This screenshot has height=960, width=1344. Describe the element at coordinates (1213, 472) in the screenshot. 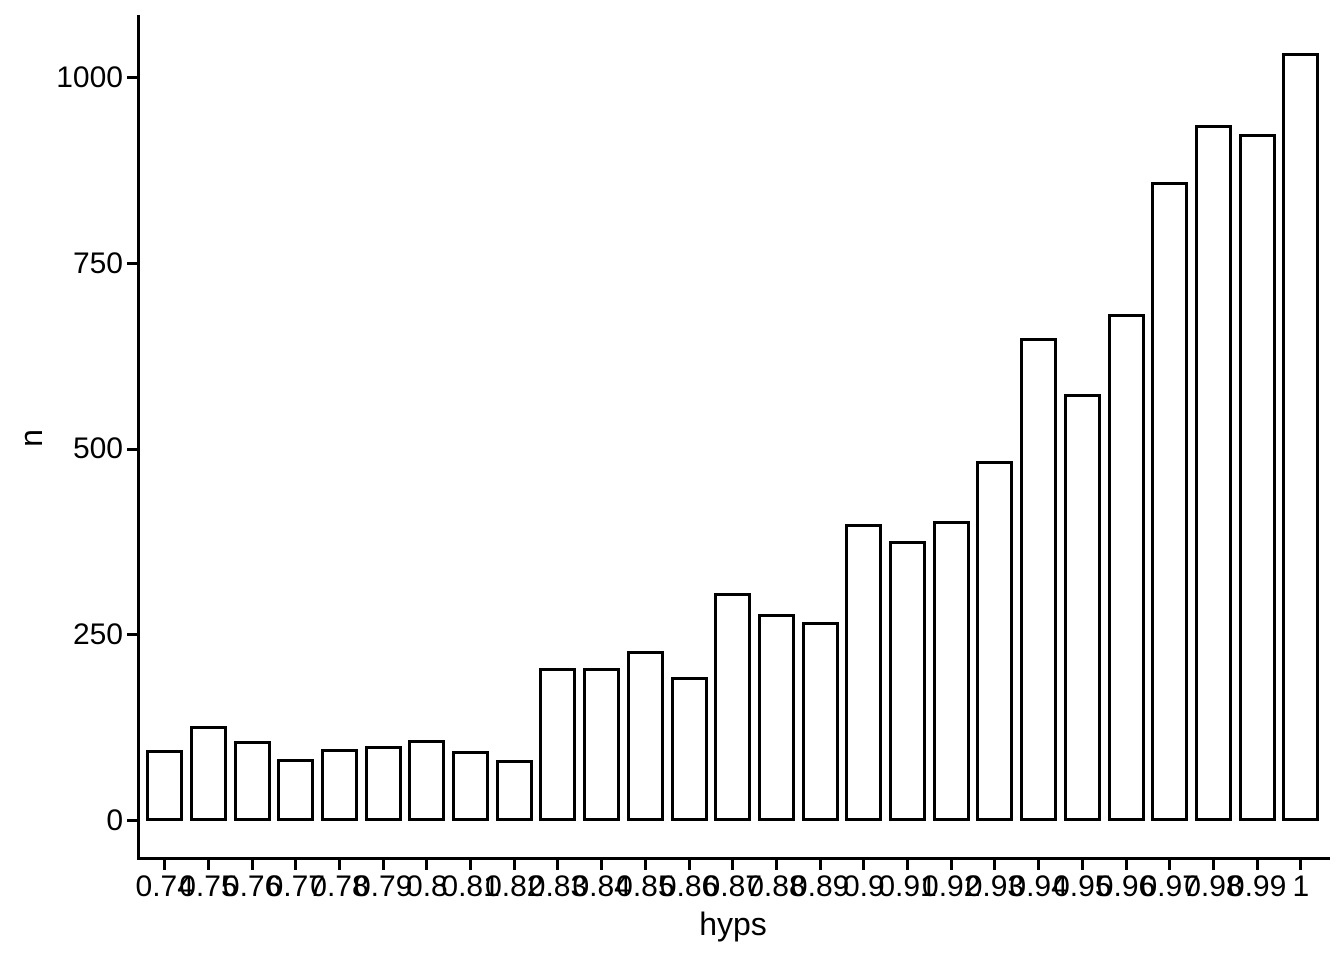

I see `bar-0.98` at that location.